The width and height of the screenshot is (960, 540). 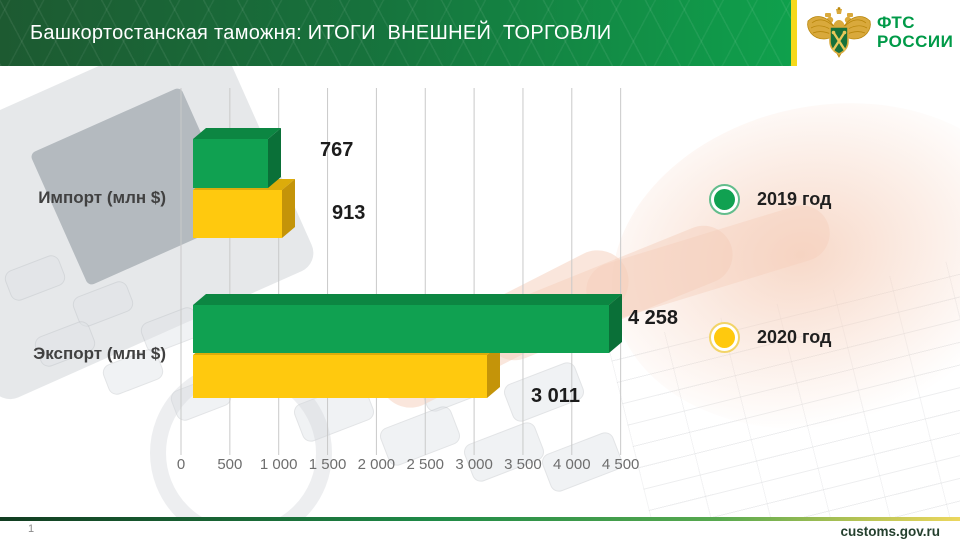 What do you see at coordinates (401, 329) in the screenshot?
I see `bar-export-2019-front` at bounding box center [401, 329].